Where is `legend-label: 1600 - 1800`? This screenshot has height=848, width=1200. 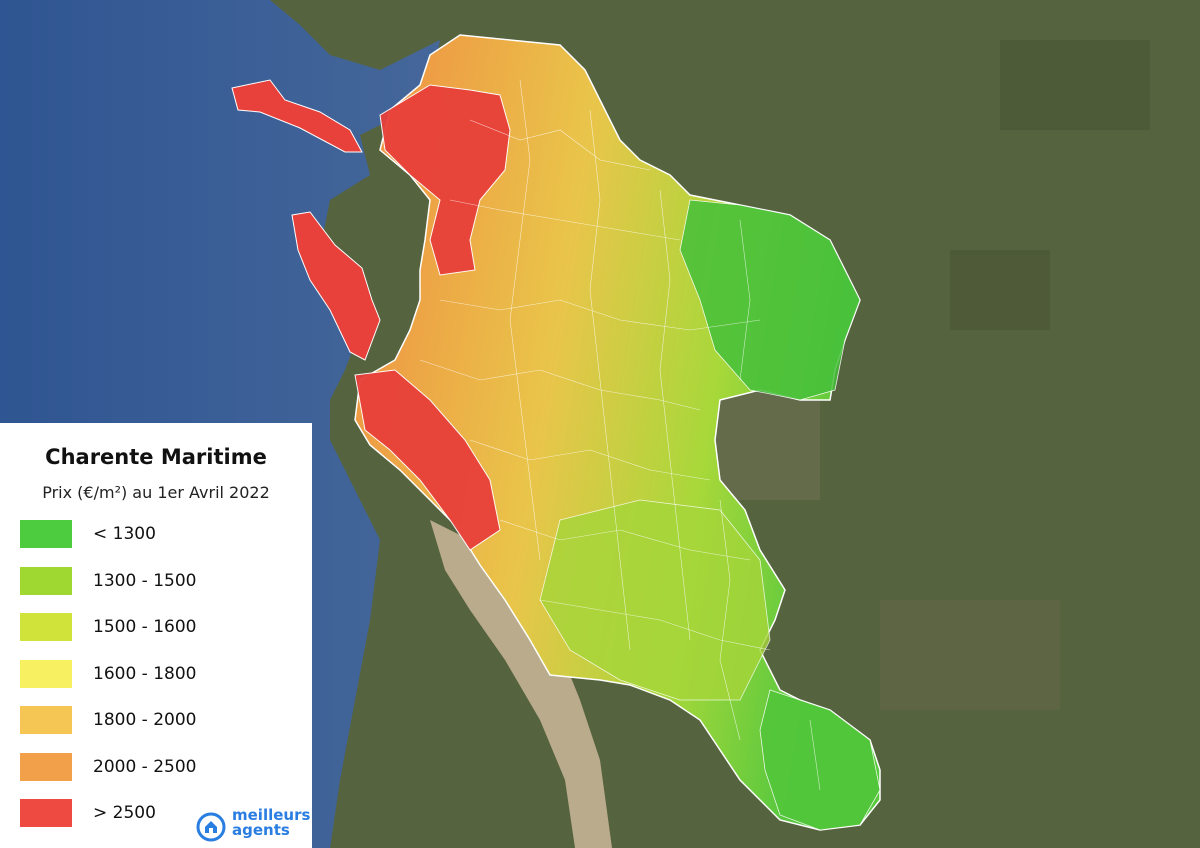 legend-label: 1600 - 1800 is located at coordinates (145, 673).